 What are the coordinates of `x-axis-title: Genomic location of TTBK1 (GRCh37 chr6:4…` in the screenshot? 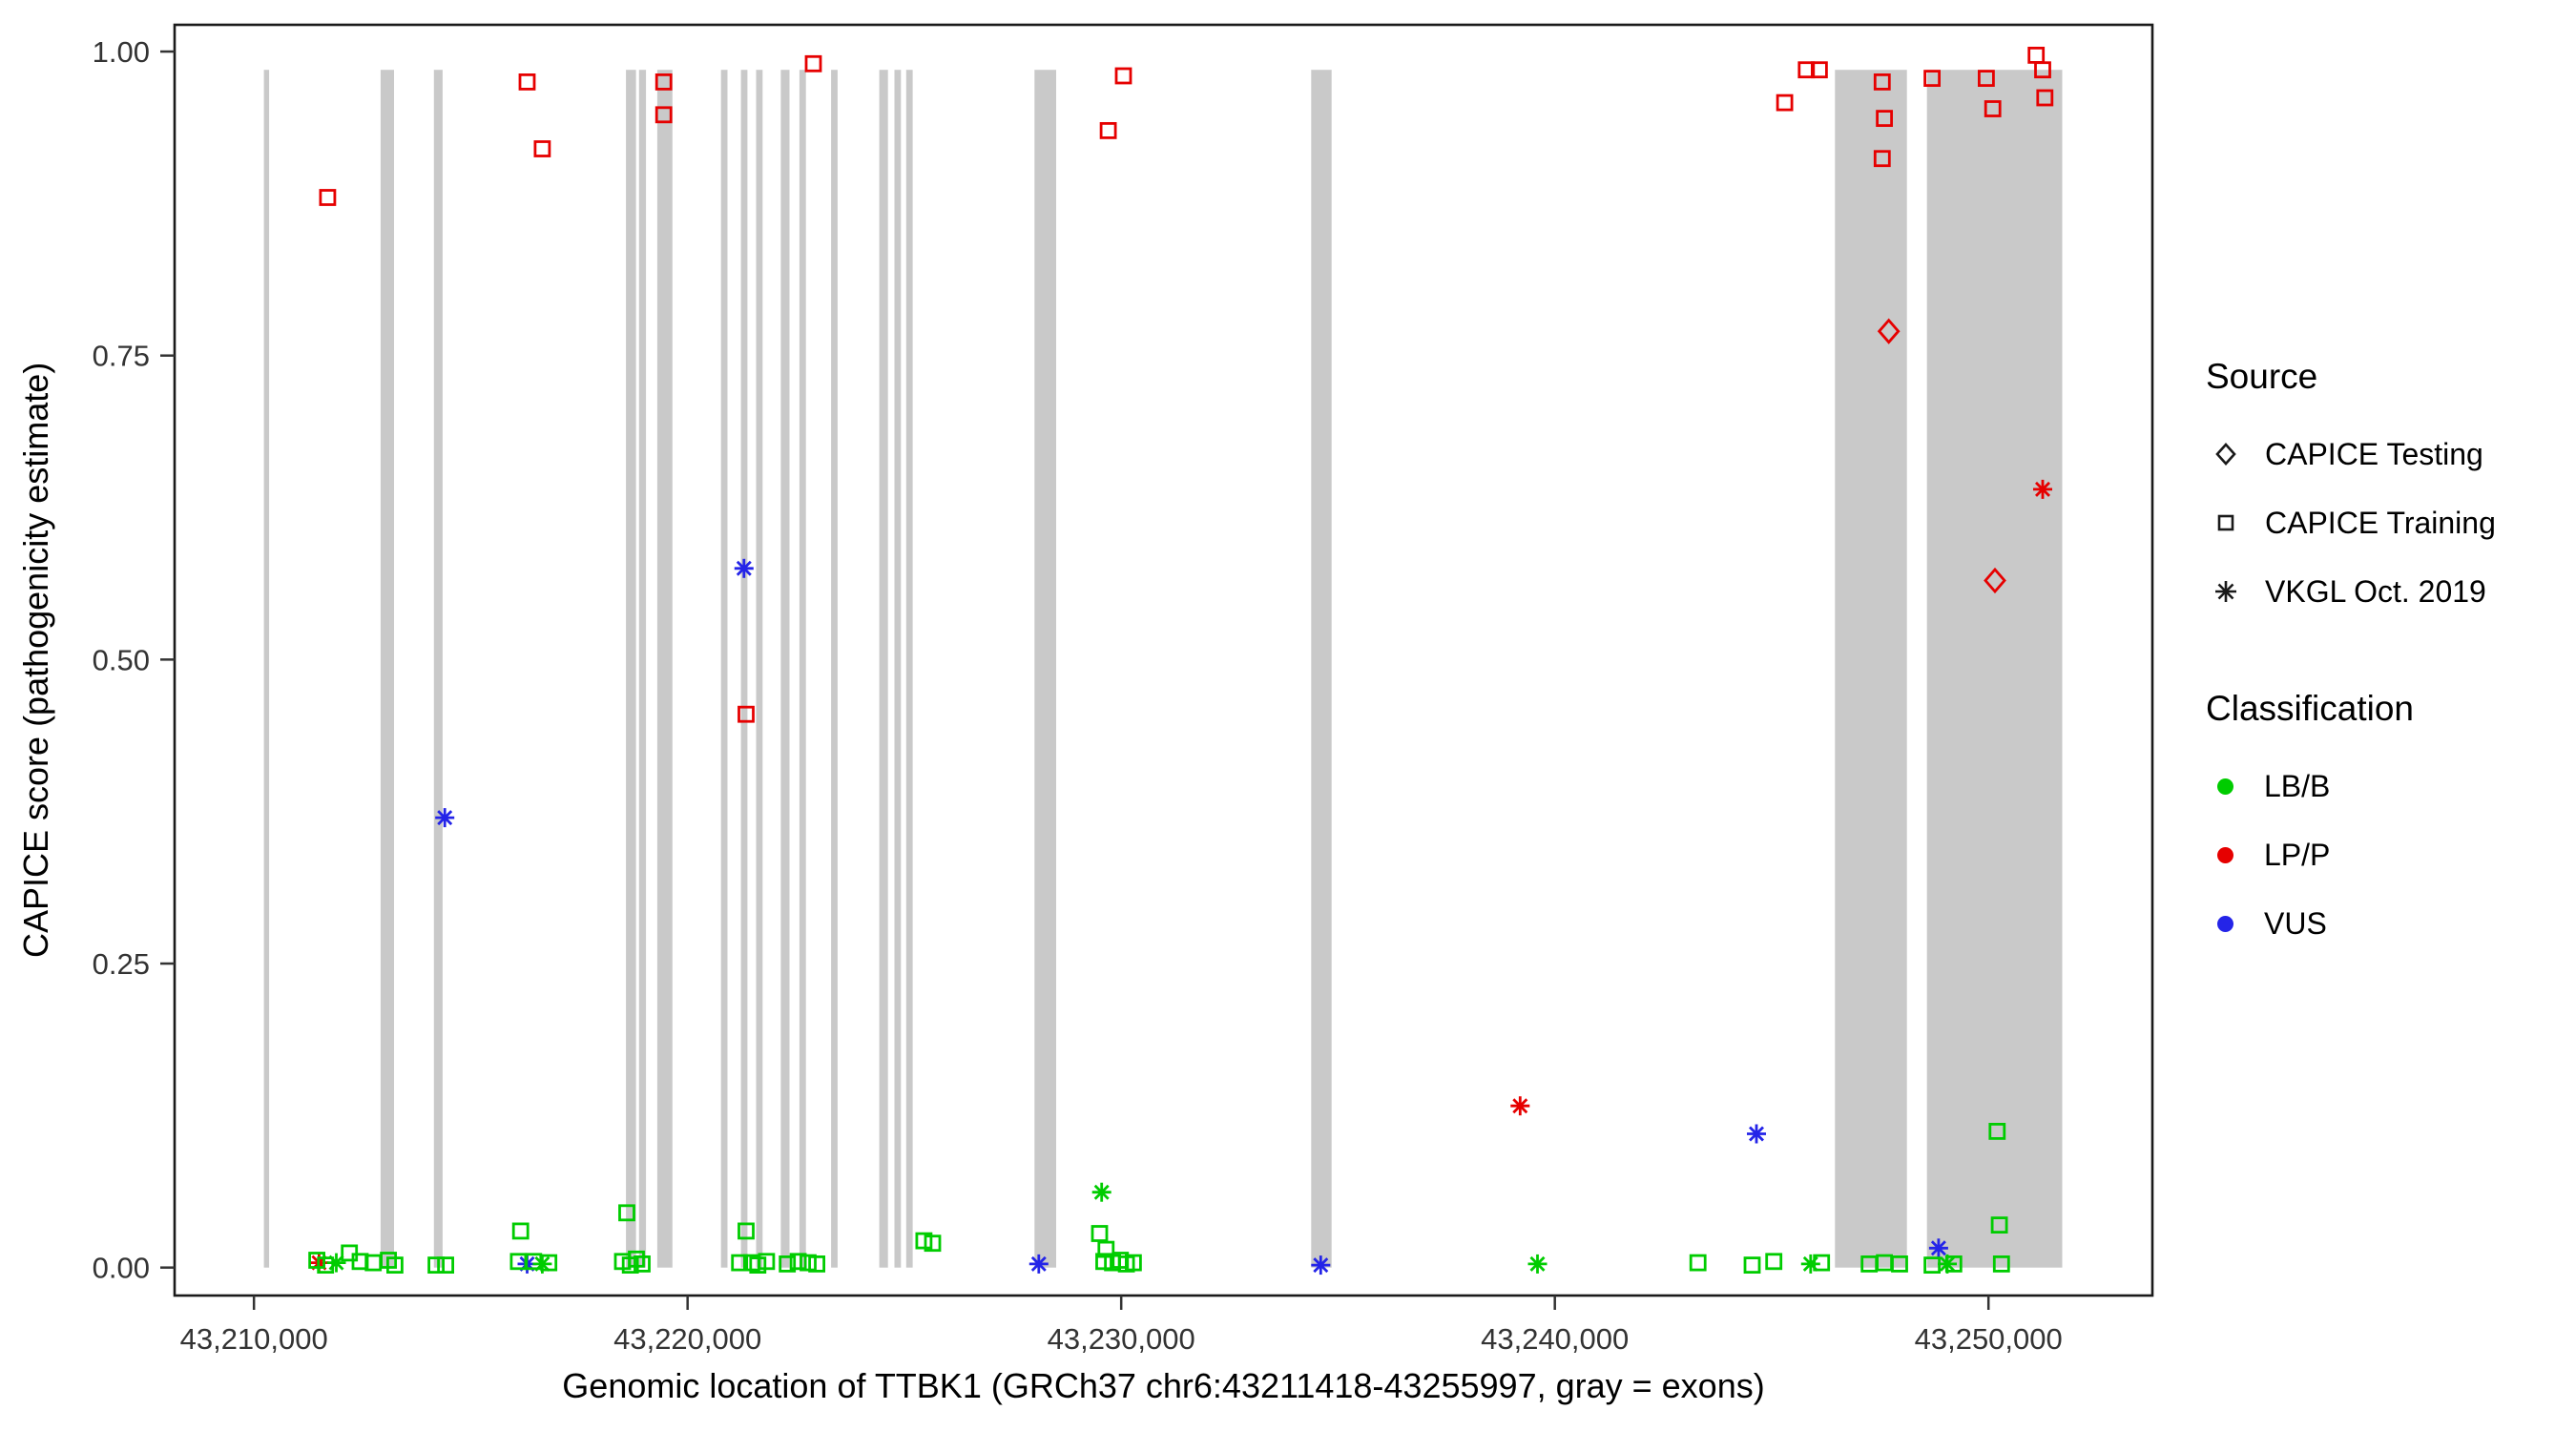 It's located at (1163, 1385).